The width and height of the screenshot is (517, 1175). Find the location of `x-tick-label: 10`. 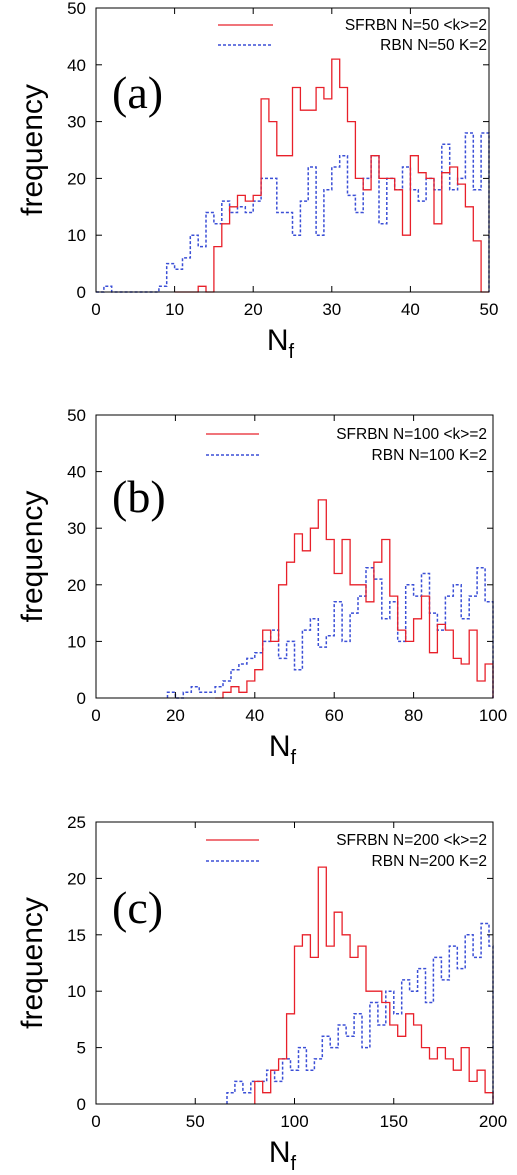

x-tick-label: 10 is located at coordinates (174, 309).